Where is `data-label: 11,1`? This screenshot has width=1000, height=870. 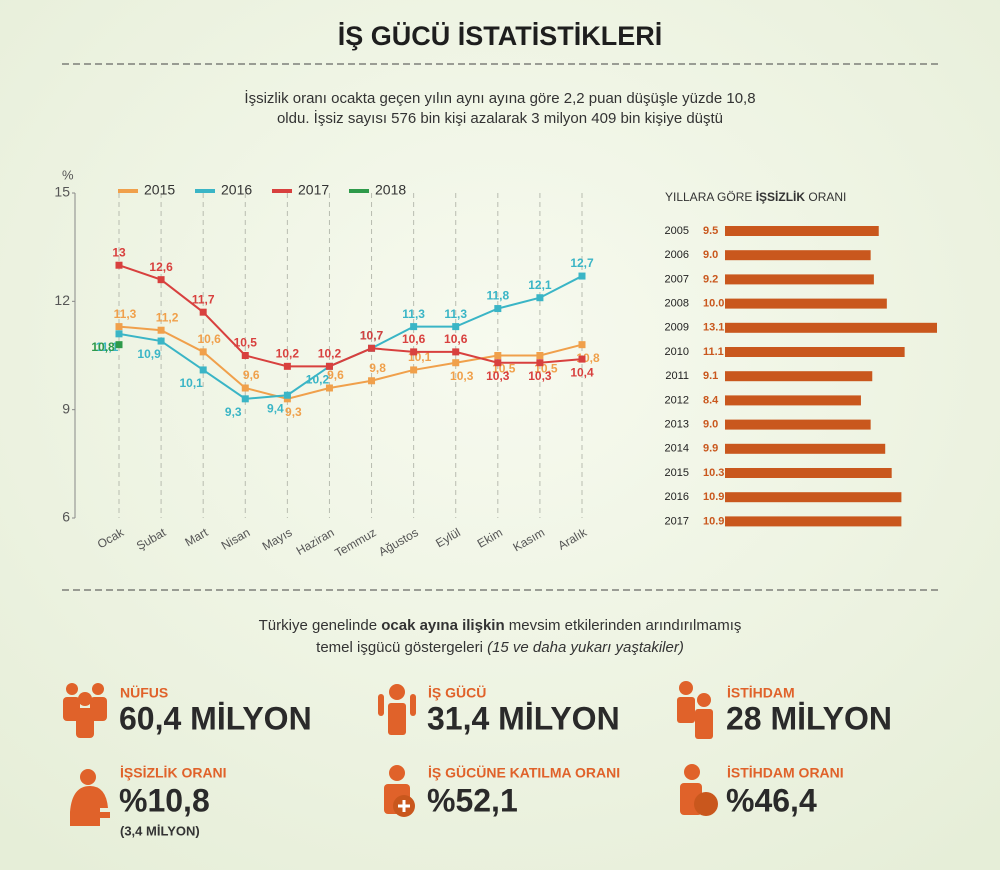 data-label: 11,1 is located at coordinates (107, 347).